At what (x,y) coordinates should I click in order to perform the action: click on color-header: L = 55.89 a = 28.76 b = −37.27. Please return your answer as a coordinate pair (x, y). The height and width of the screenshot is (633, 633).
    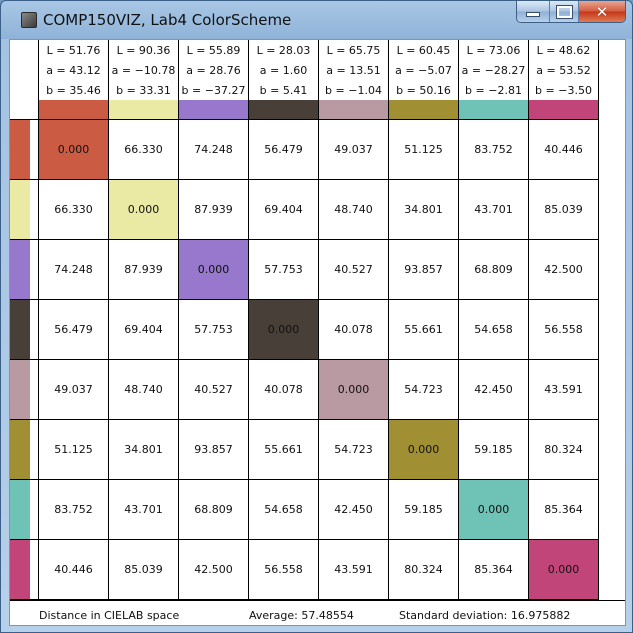
    Looking at the image, I should click on (214, 70).